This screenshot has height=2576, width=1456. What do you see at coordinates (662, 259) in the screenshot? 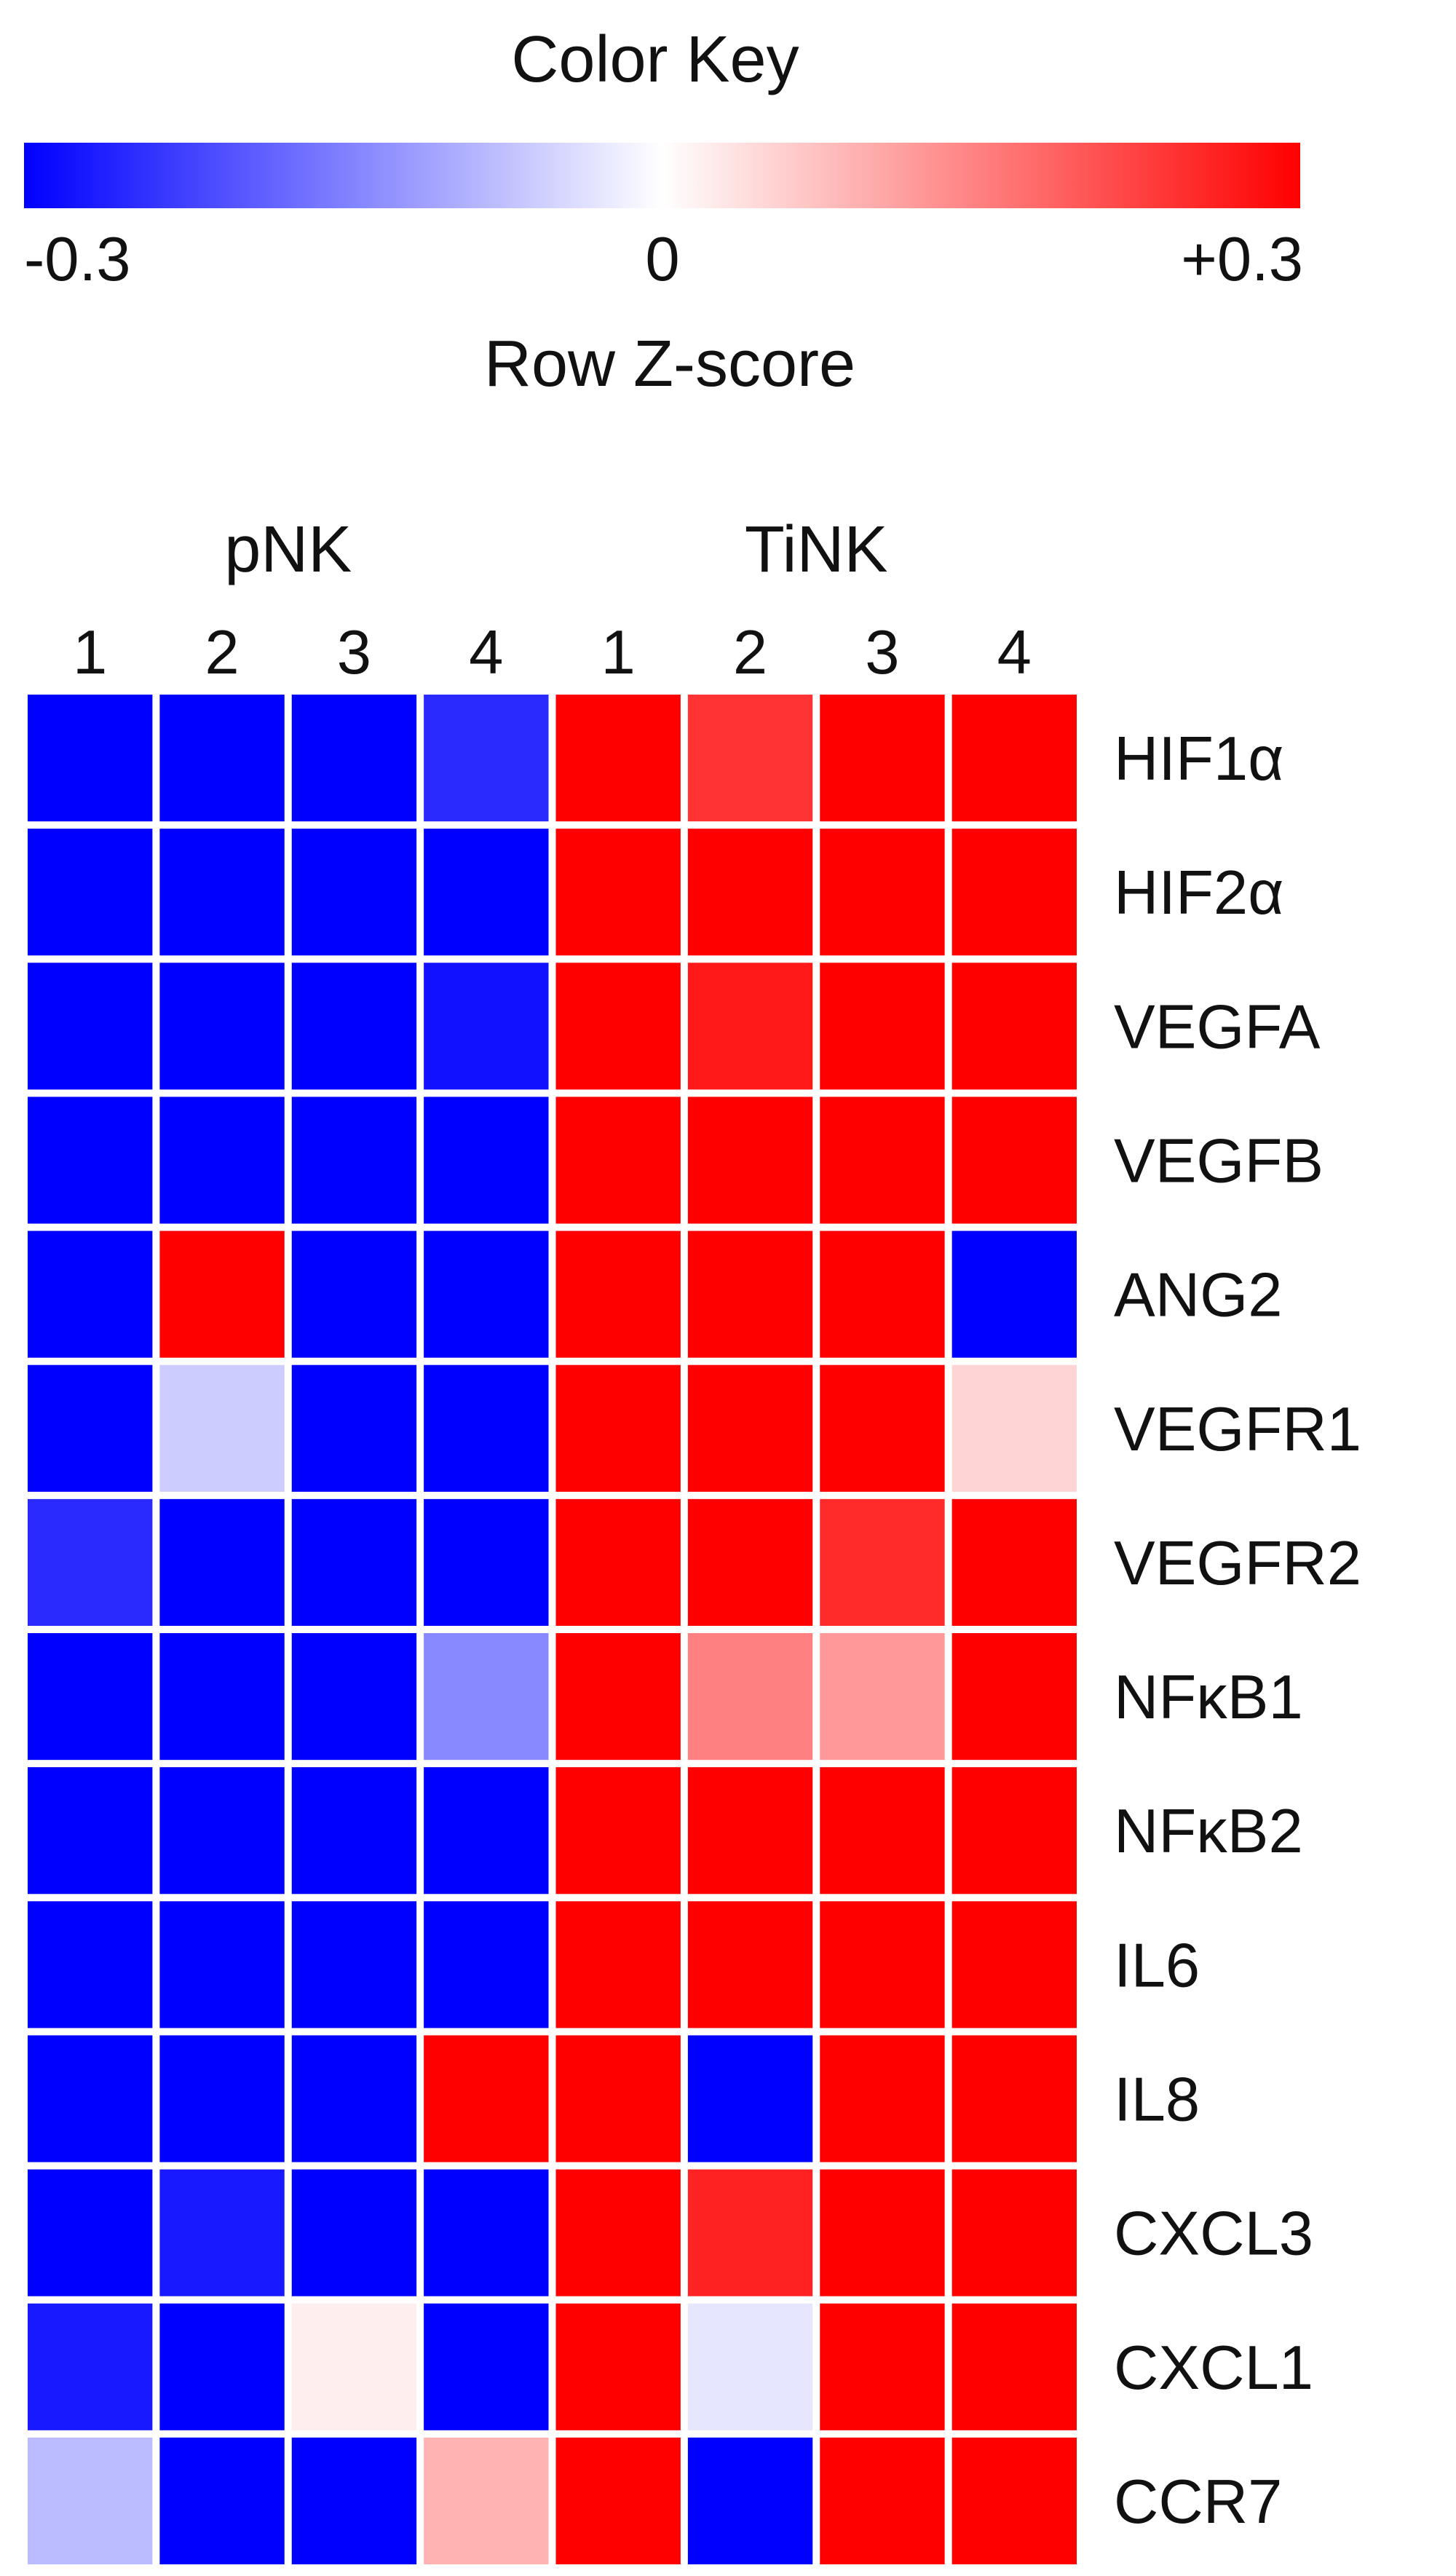
I see `color-key-tick-mid: 0` at bounding box center [662, 259].